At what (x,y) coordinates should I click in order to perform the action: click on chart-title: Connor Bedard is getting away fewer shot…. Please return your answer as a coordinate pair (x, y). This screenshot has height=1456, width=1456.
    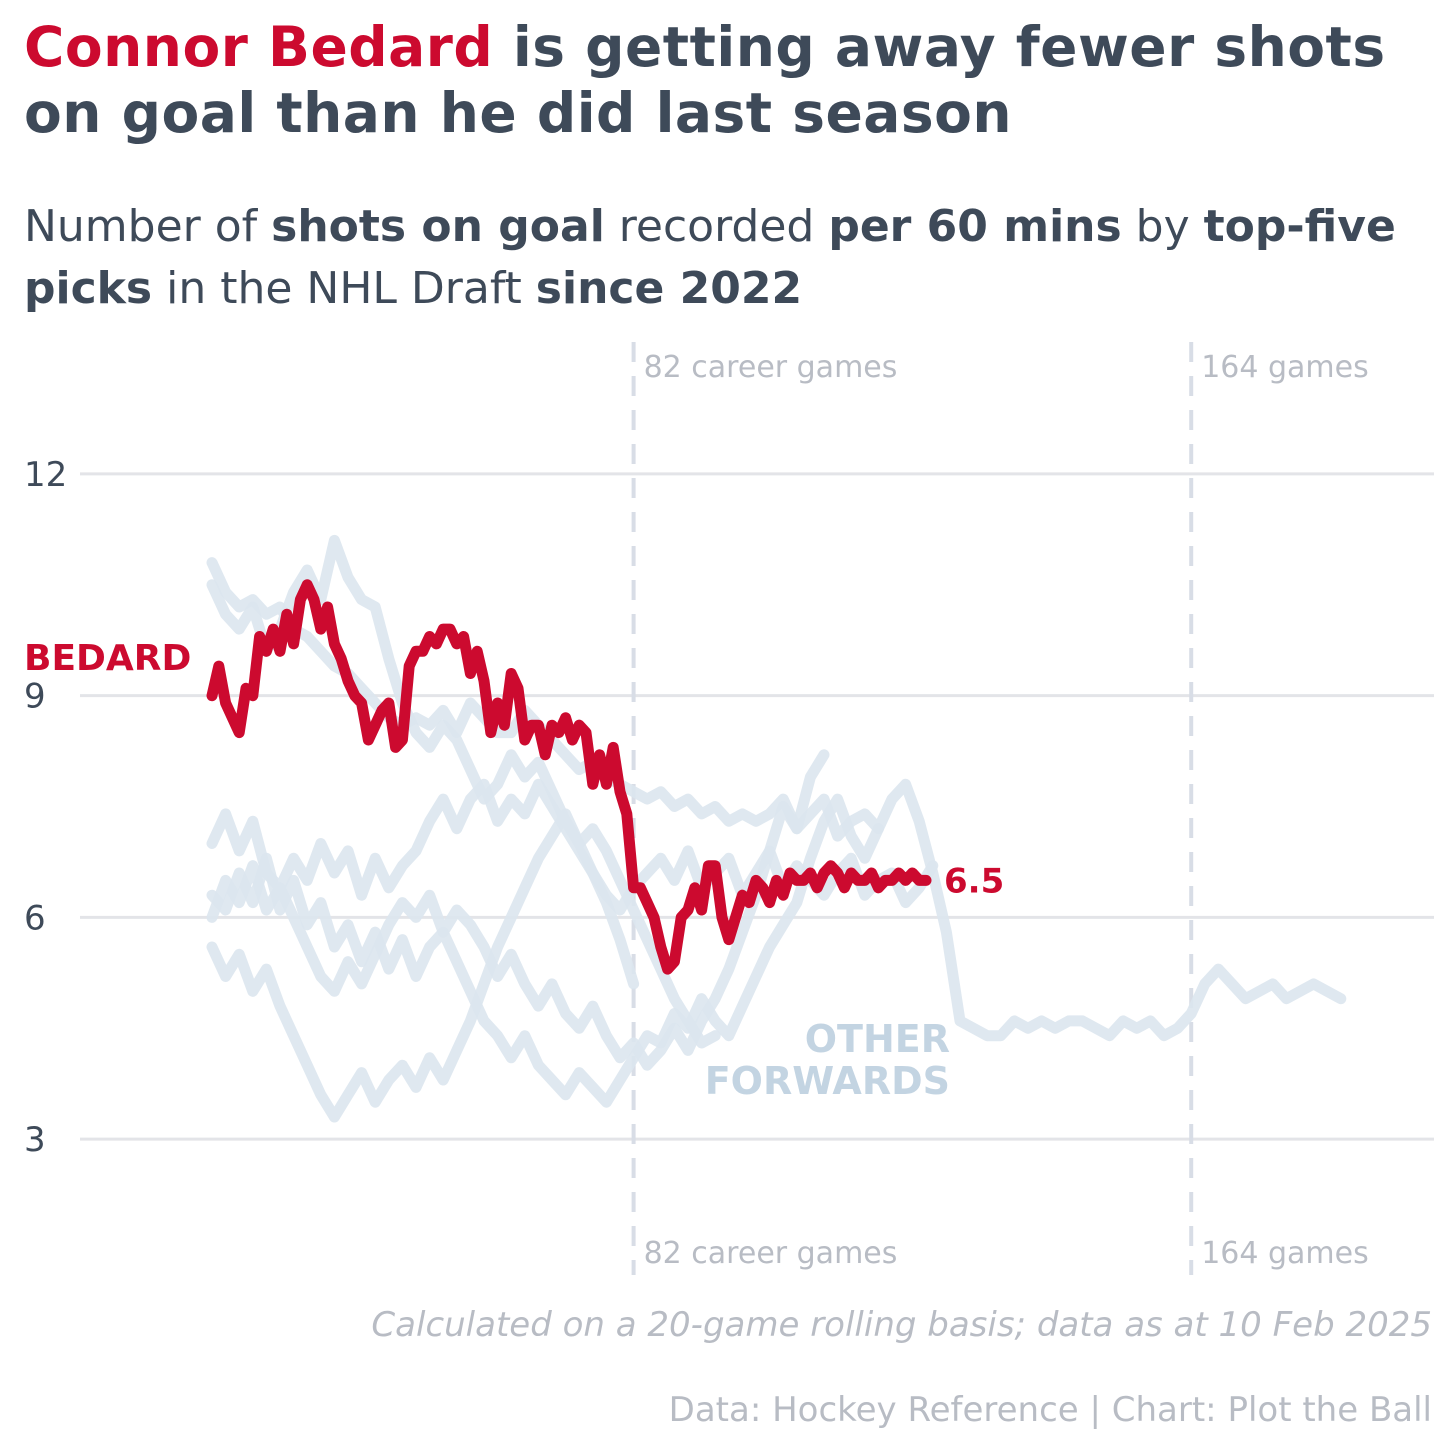
    Looking at the image, I should click on (734, 80).